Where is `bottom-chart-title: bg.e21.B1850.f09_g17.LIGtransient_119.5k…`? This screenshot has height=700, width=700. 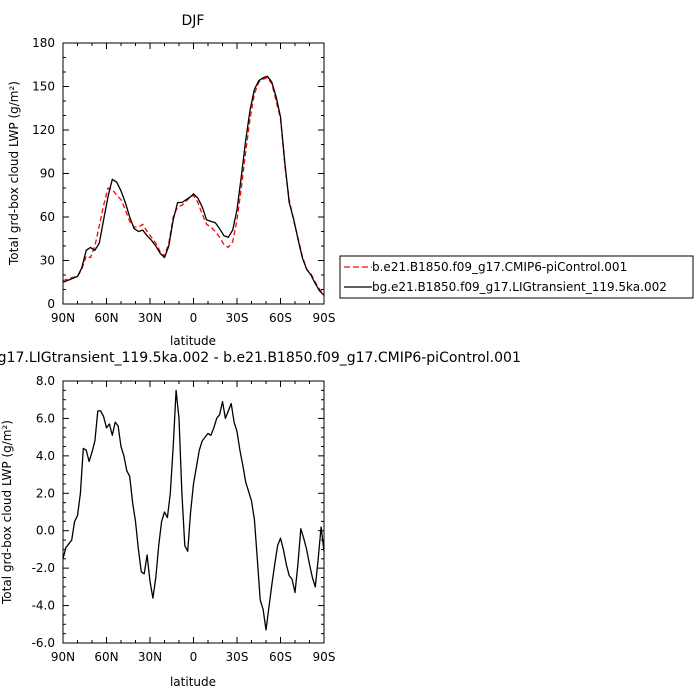
bottom-chart-title: bg.e21.B1850.f09_g17.LIGtransient_119.5k… is located at coordinates (260, 358).